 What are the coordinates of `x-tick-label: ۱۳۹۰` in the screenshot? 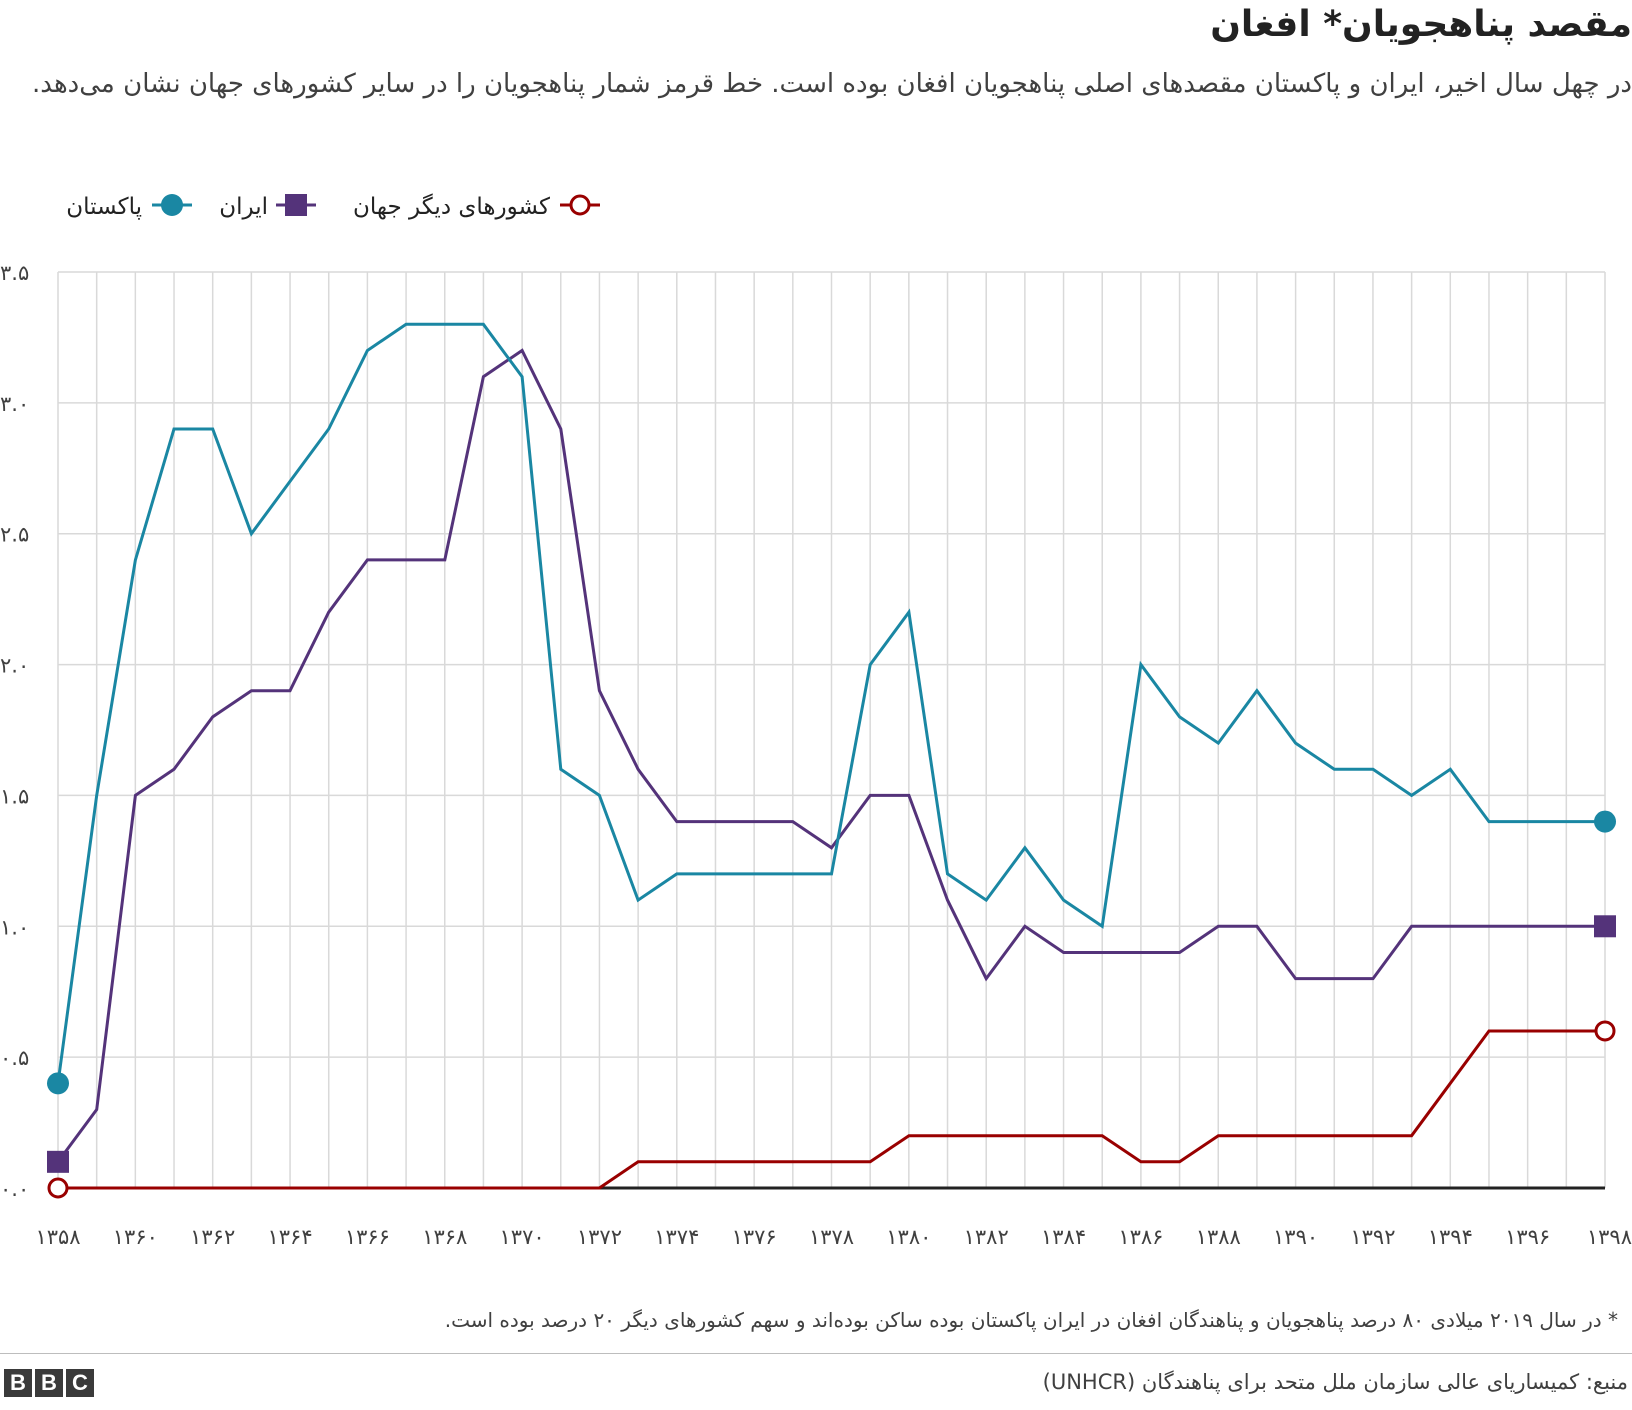 It's located at (1295, 1237).